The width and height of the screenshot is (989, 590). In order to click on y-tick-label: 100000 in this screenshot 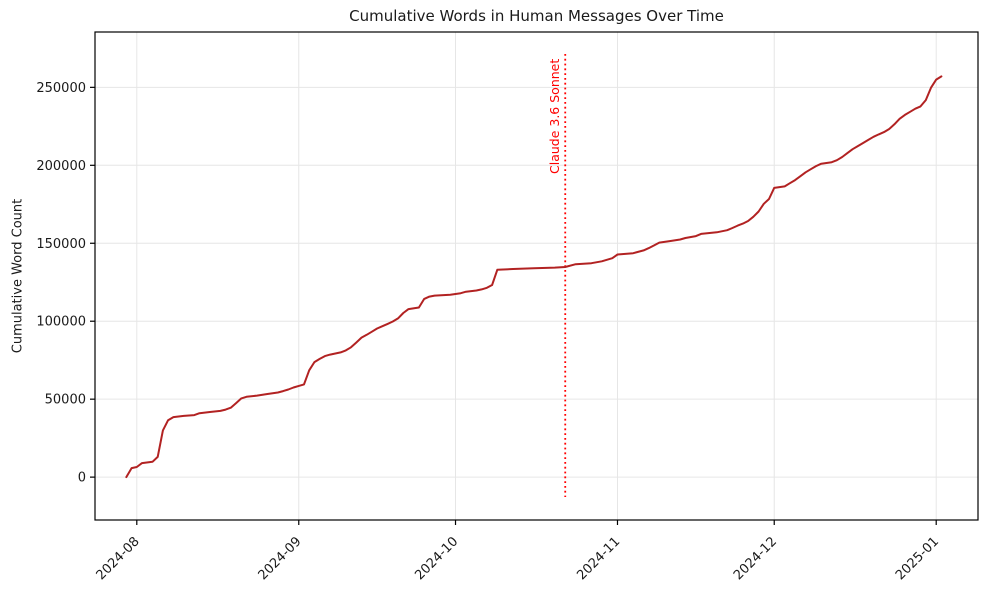, I will do `click(61, 322)`.